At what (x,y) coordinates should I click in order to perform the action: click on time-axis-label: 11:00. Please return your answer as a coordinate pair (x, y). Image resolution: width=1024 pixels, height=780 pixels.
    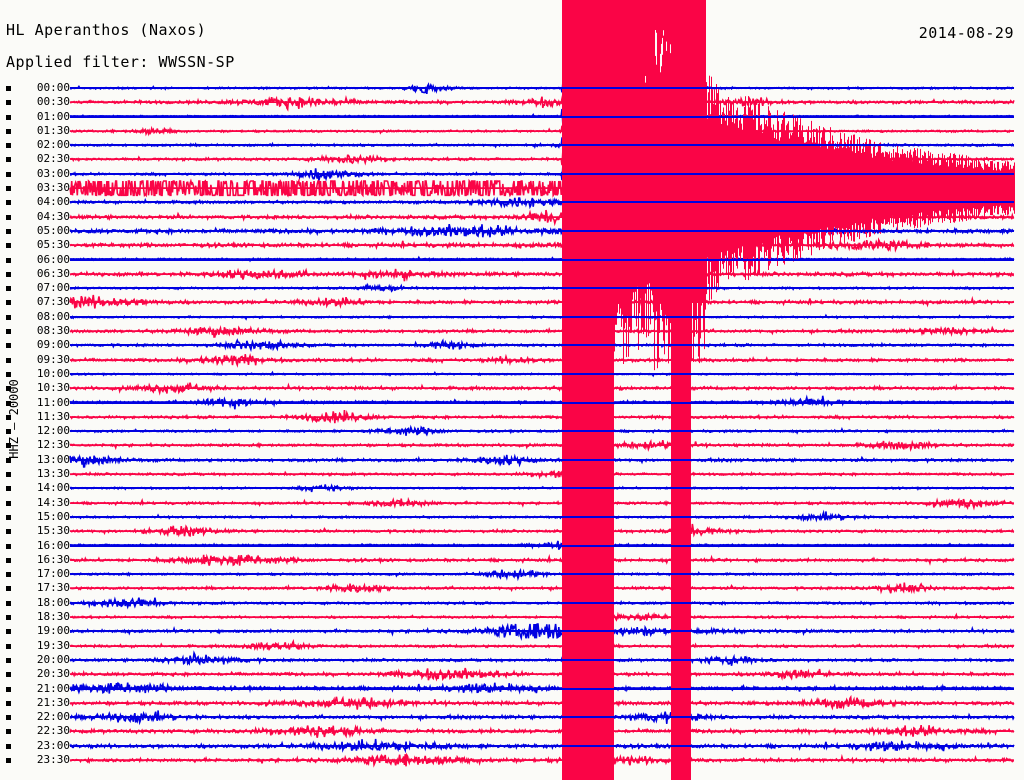
    Looking at the image, I should click on (53, 402).